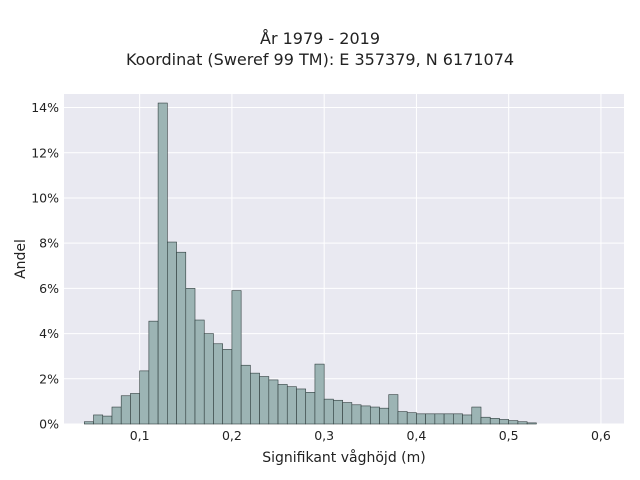  I want to click on y-tick-label: 2%, so click(49, 378).